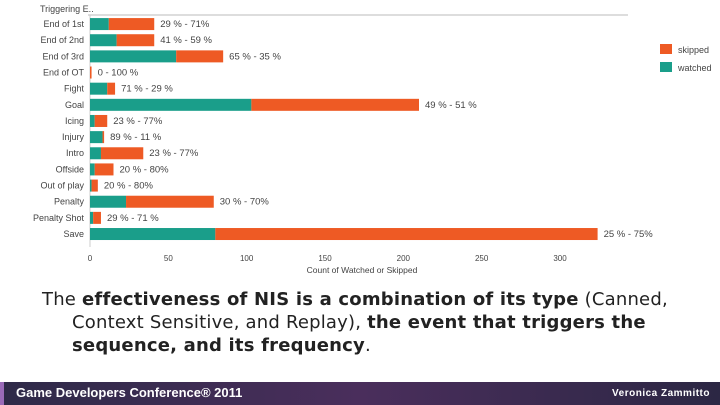 Image resolution: width=720 pixels, height=405 pixels. What do you see at coordinates (482, 258) in the screenshot?
I see `x-tick-label: 250` at bounding box center [482, 258].